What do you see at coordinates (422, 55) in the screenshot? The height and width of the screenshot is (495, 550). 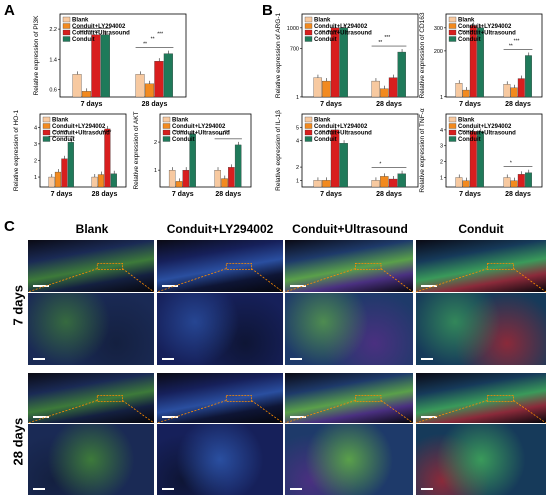 I see `y-axis-label: Relative expression of CD163` at bounding box center [422, 55].